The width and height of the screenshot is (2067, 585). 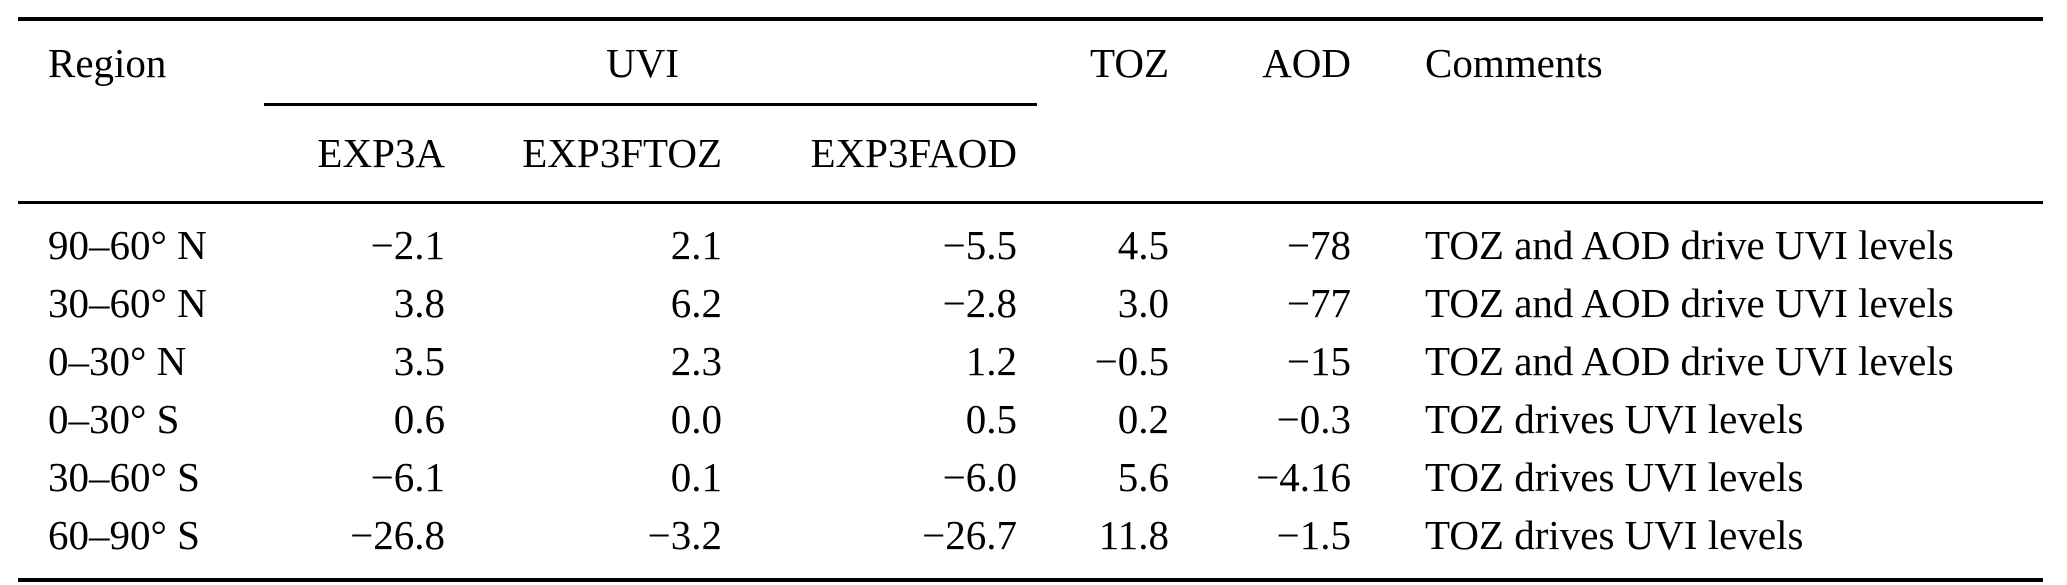 I want to click on cell-region: 60–90° S, so click(x=124, y=535).